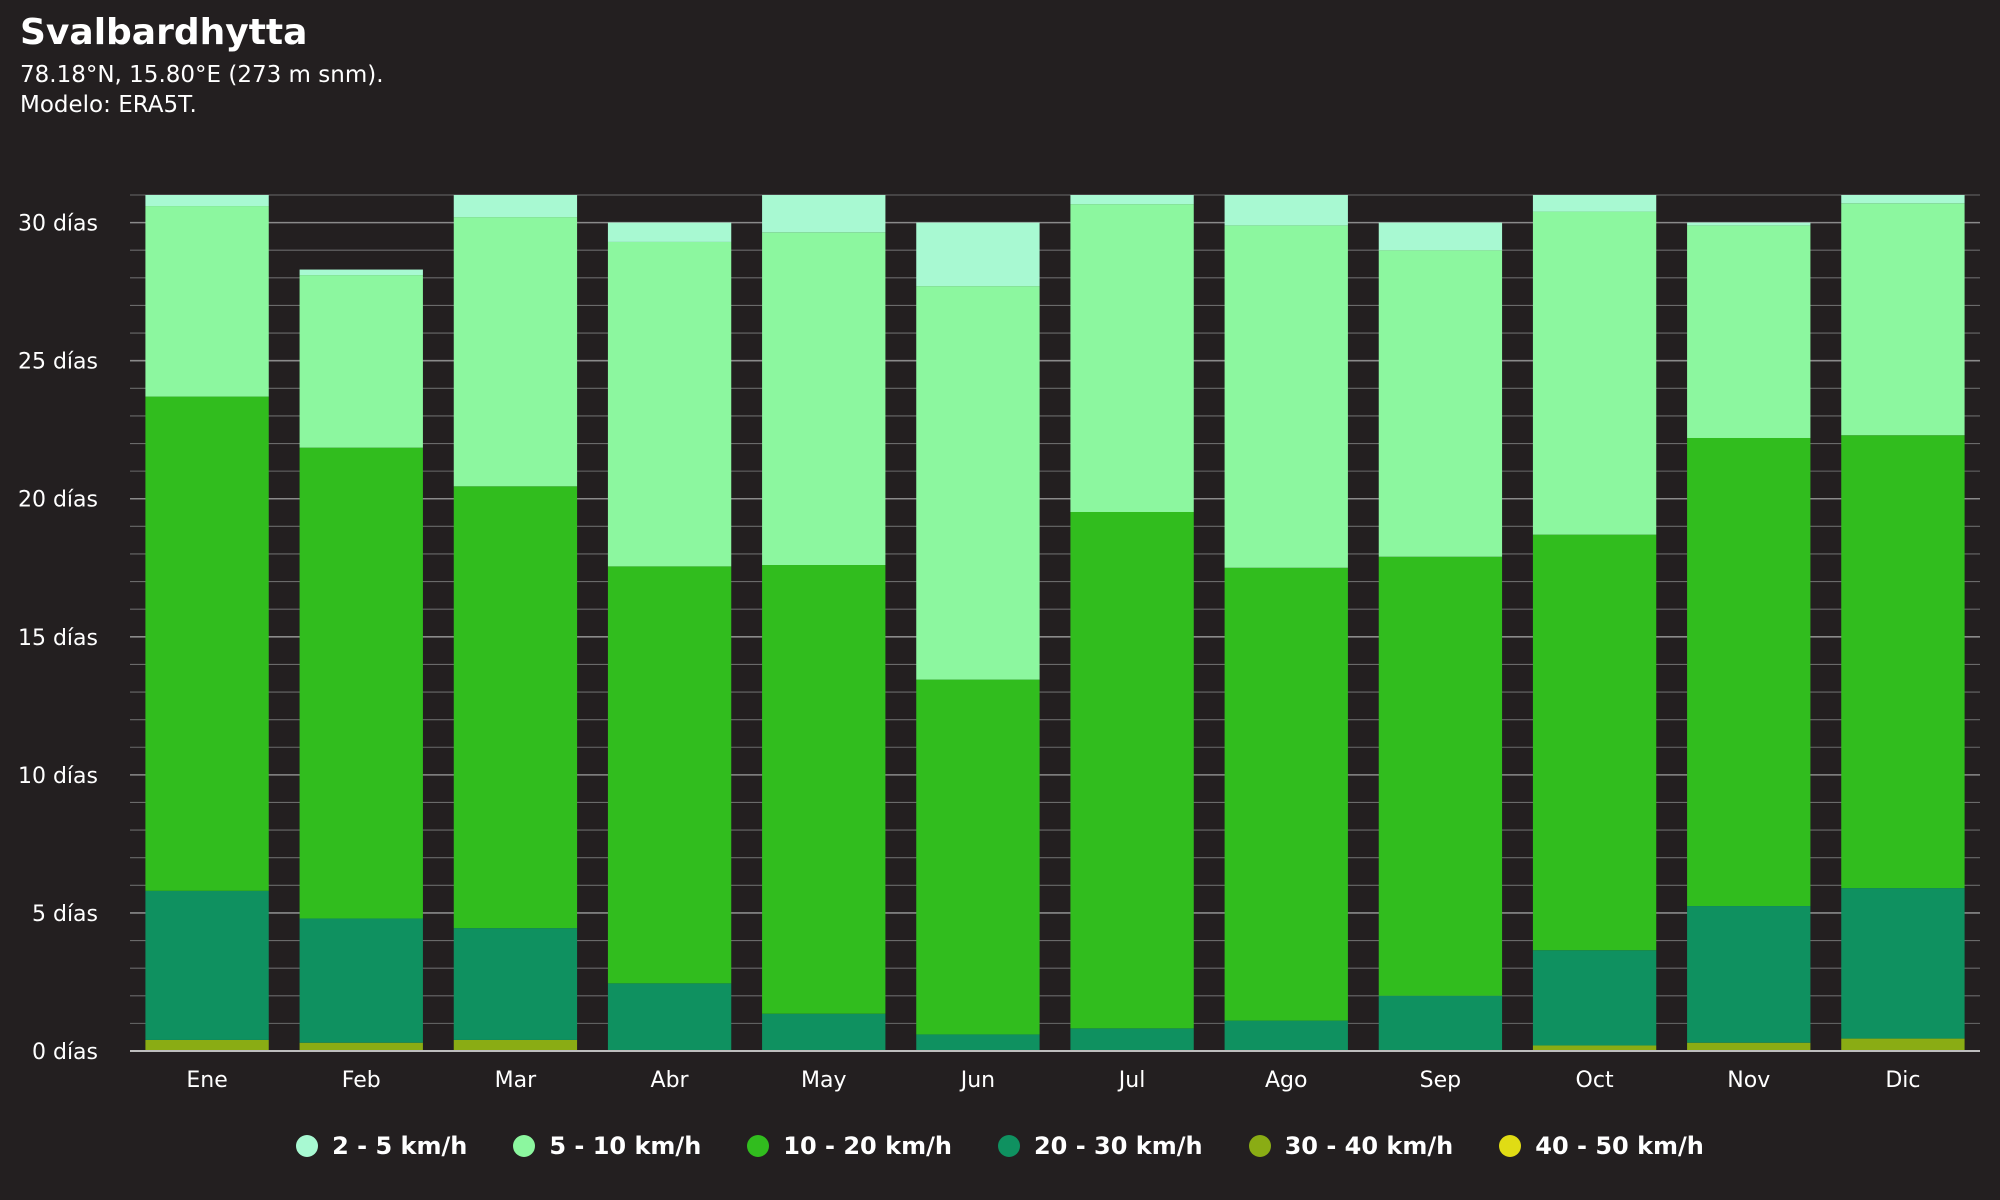 The image size is (2000, 1200). I want to click on legend-label: 40 - 50 km/h, so click(1619, 1146).